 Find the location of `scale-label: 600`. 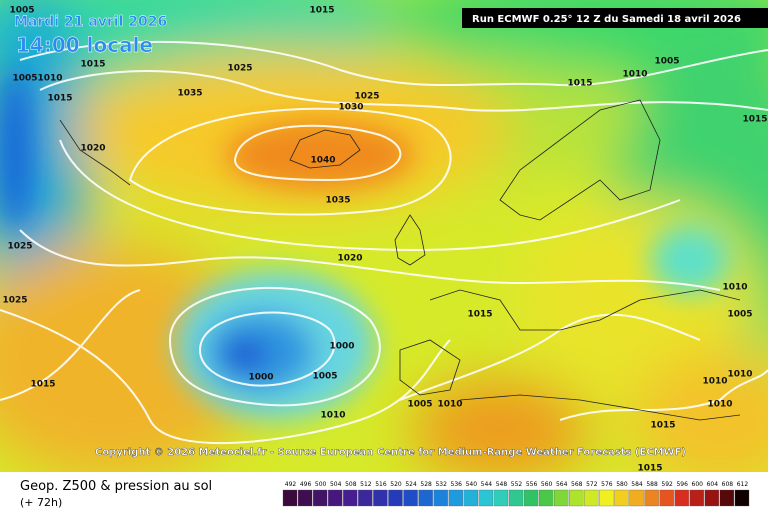

scale-label: 600 is located at coordinates (698, 484).